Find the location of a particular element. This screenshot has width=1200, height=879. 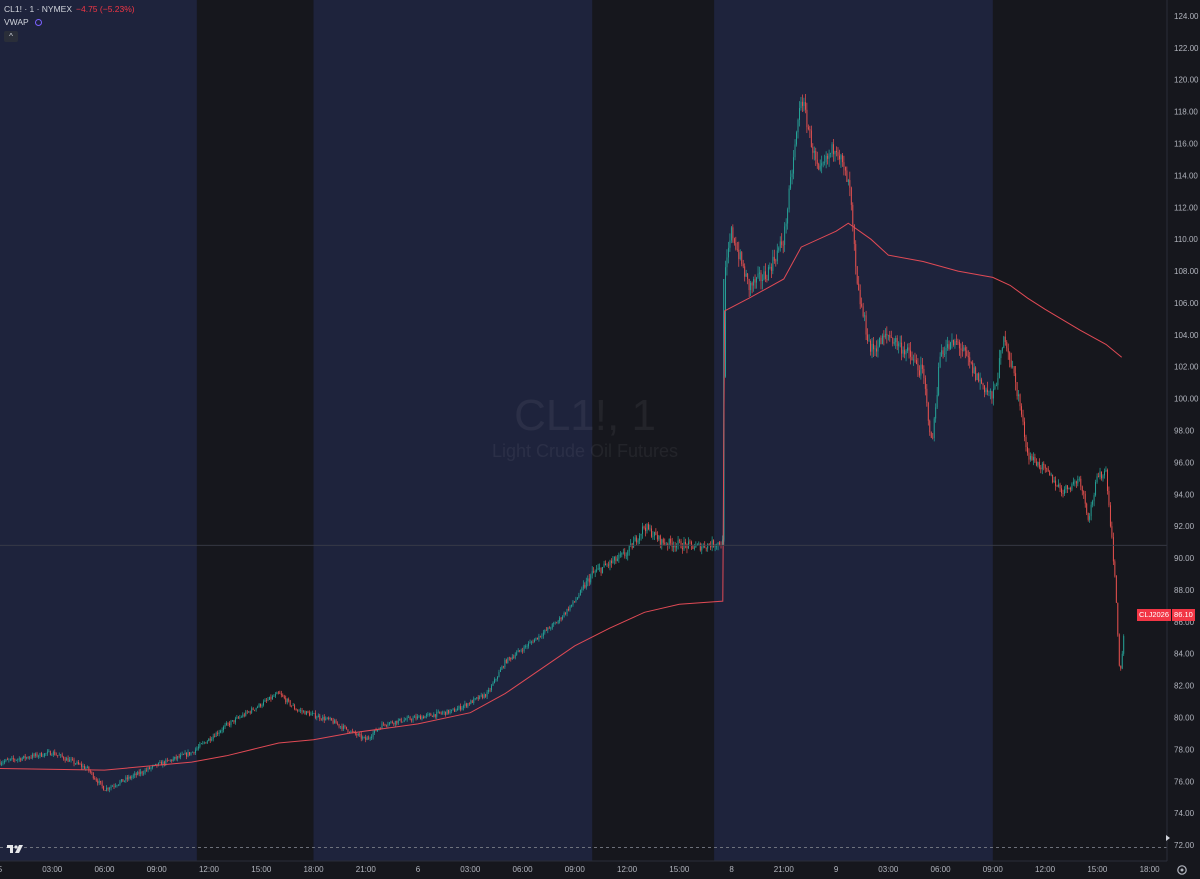

tradingview-logo-icon is located at coordinates (15, 849).